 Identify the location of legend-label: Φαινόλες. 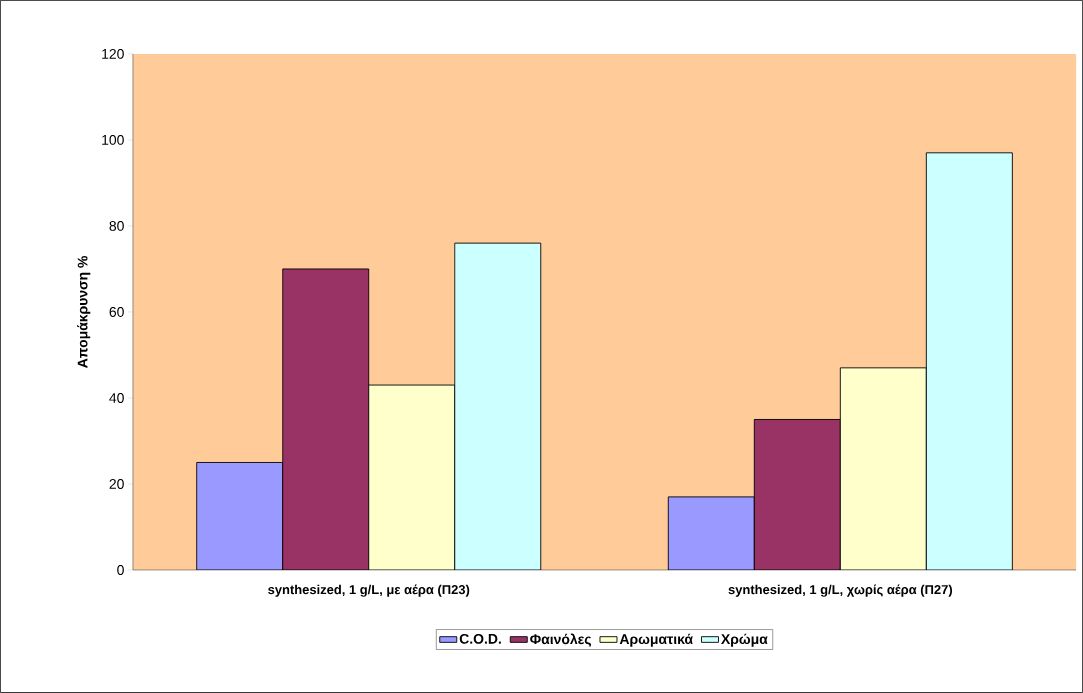
(560, 640).